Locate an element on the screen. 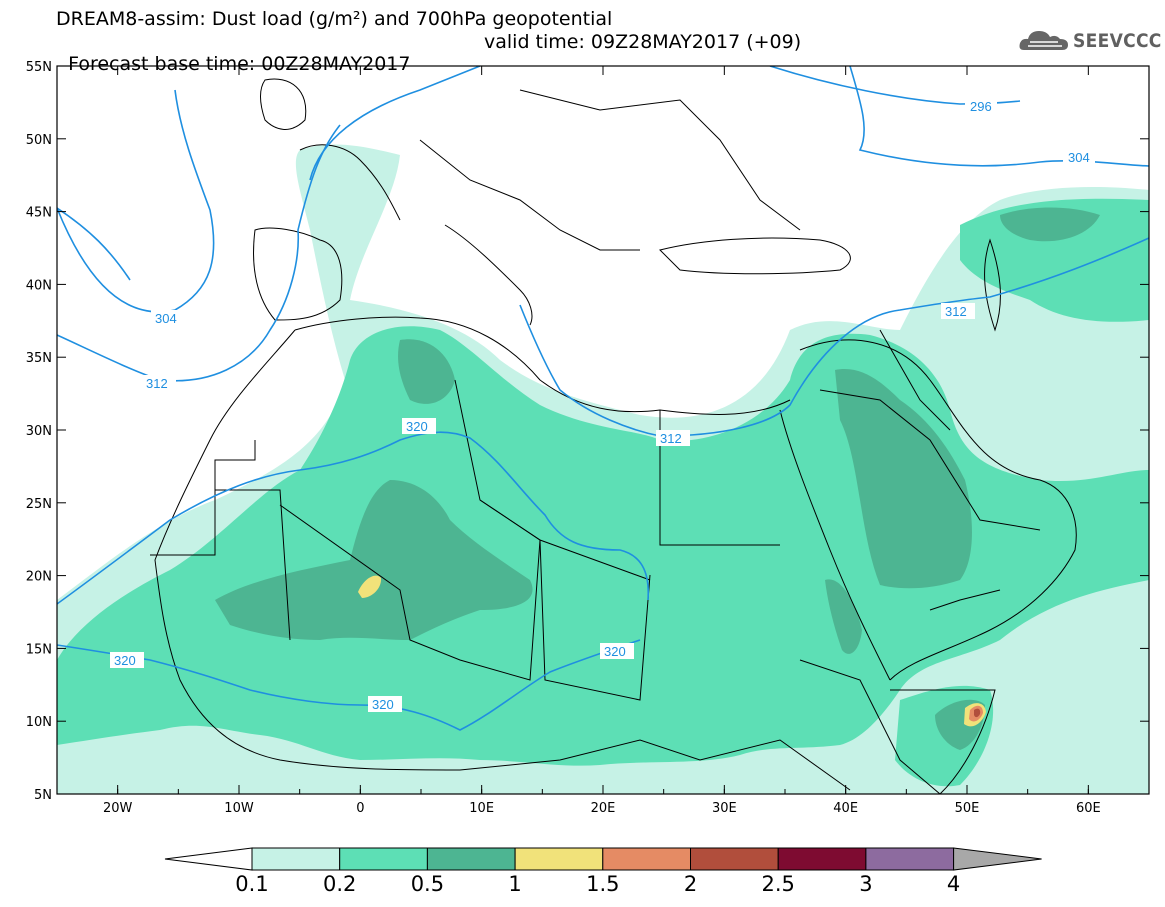 The image size is (1165, 907). colorbar-label: 1.5 is located at coordinates (602, 884).